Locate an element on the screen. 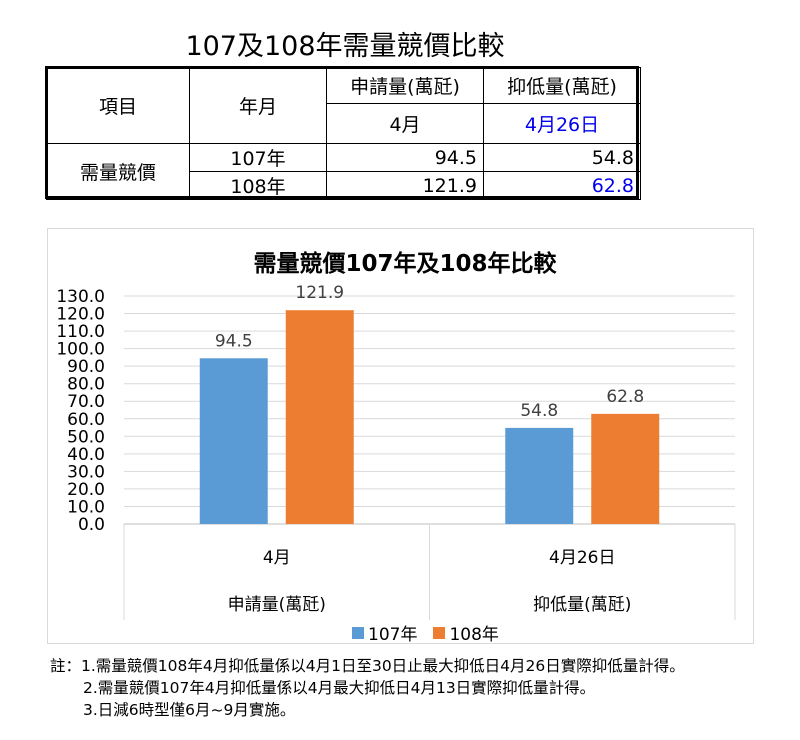  bar-107年-0 is located at coordinates (233, 441).